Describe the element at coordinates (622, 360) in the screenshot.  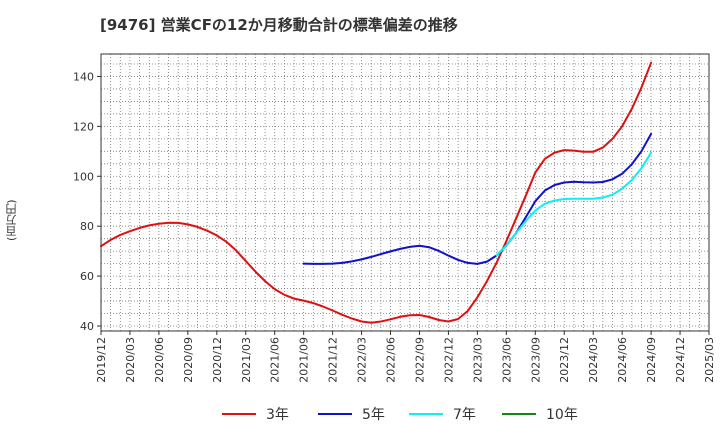
I see `x-tick-label: 2024/06` at that location.